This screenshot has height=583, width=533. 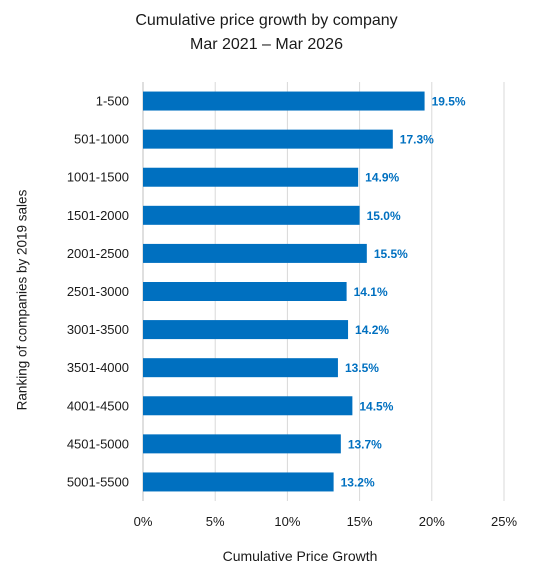 What do you see at coordinates (504, 521) in the screenshot?
I see `x-tick-label: 25%` at bounding box center [504, 521].